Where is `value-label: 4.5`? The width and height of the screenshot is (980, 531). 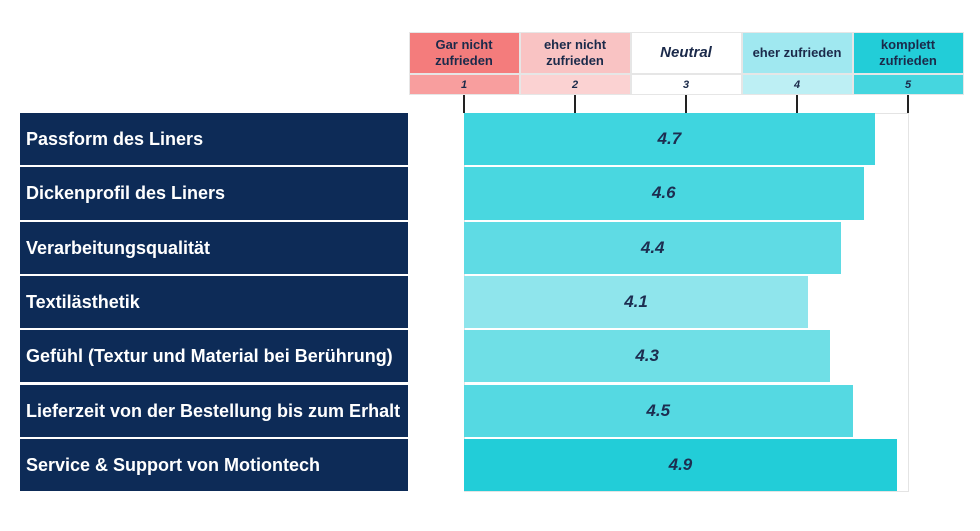
value-label: 4.5 is located at coordinates (658, 410).